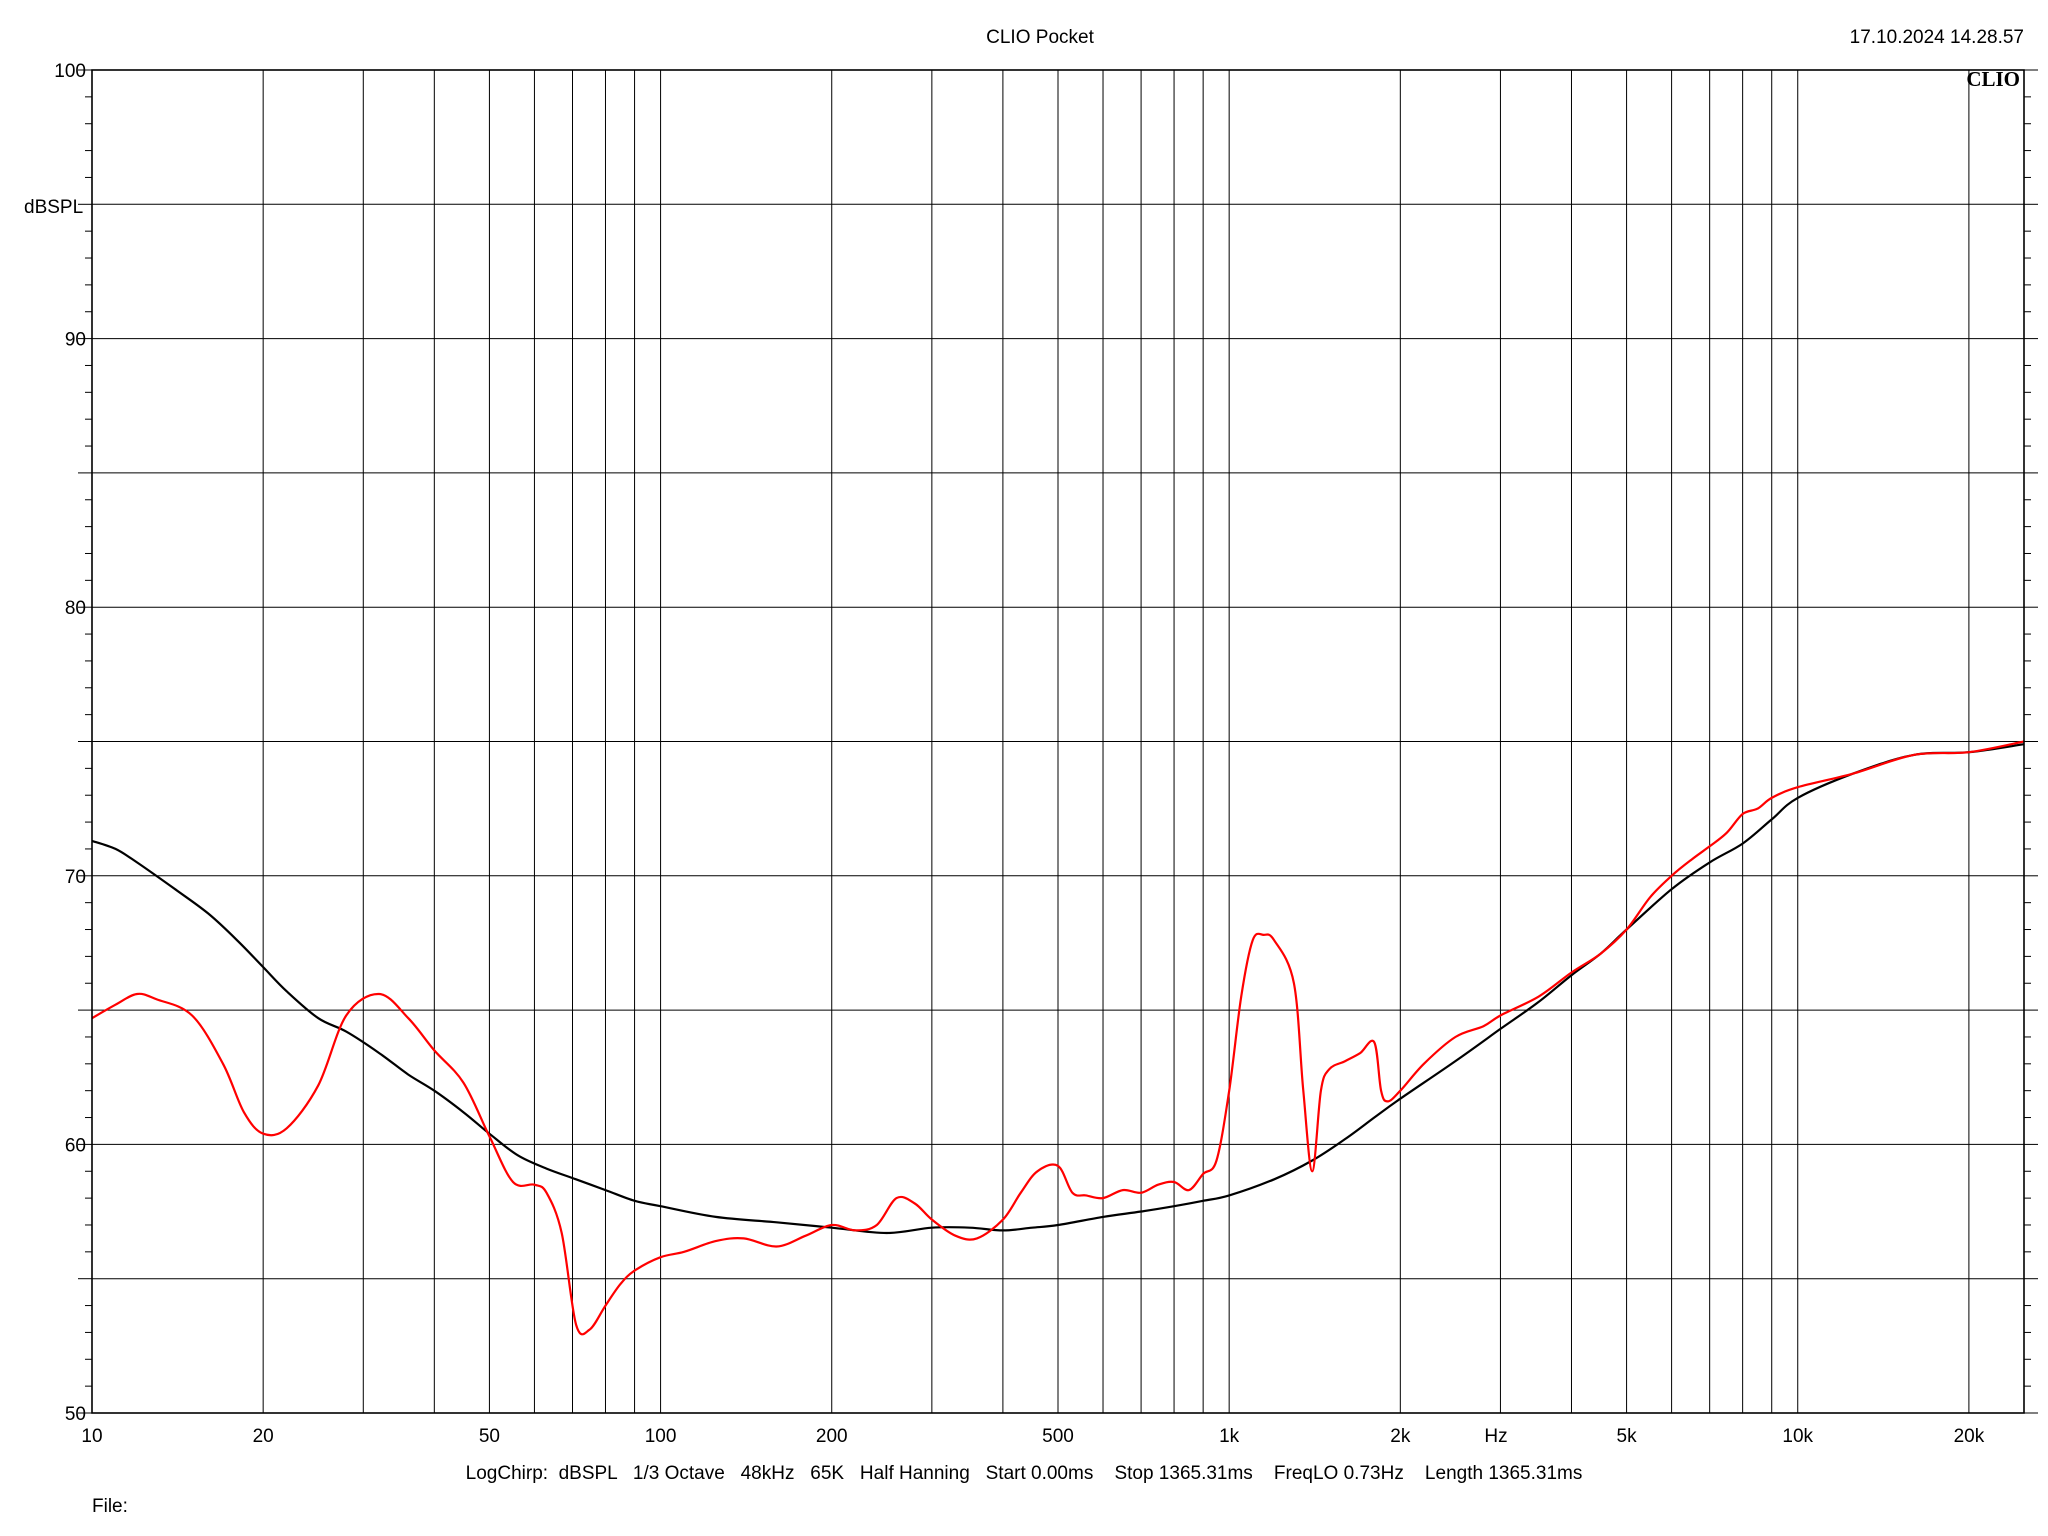 The height and width of the screenshot is (1536, 2048). I want to click on y-tick-label: 70, so click(75, 877).